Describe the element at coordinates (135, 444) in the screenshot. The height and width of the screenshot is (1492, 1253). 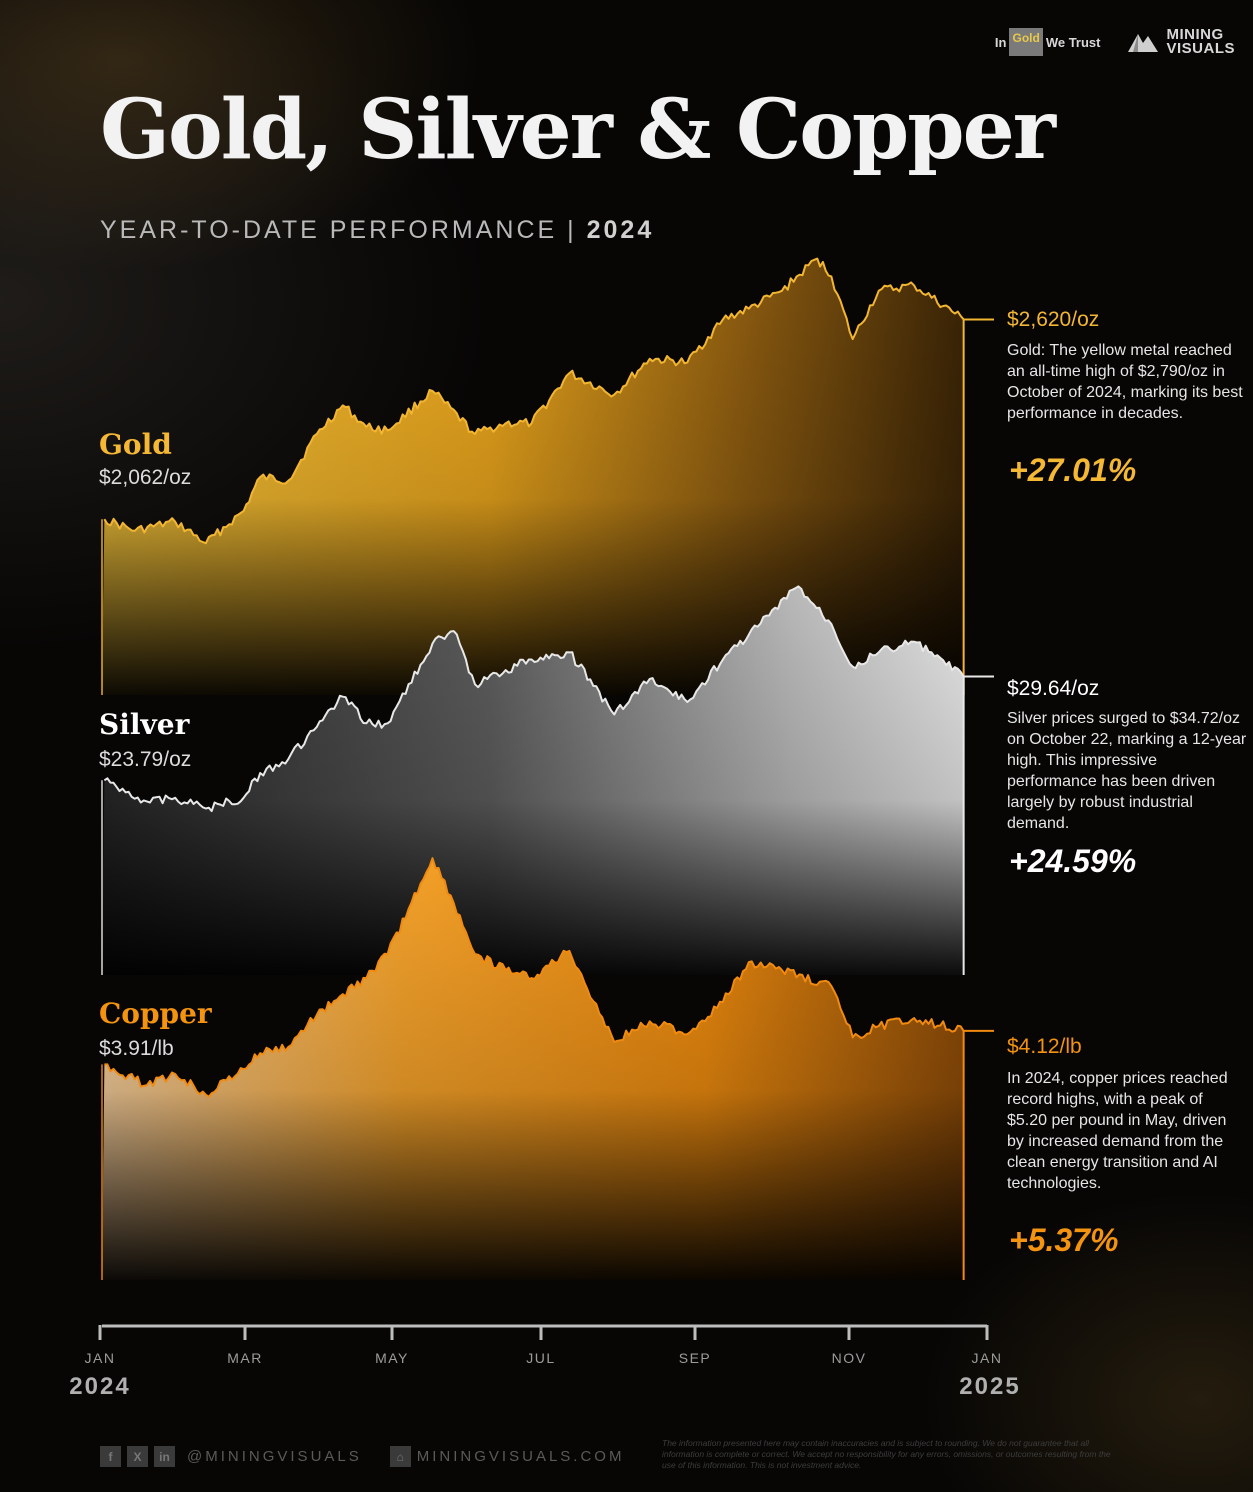
I see `gold-name: Gold` at that location.